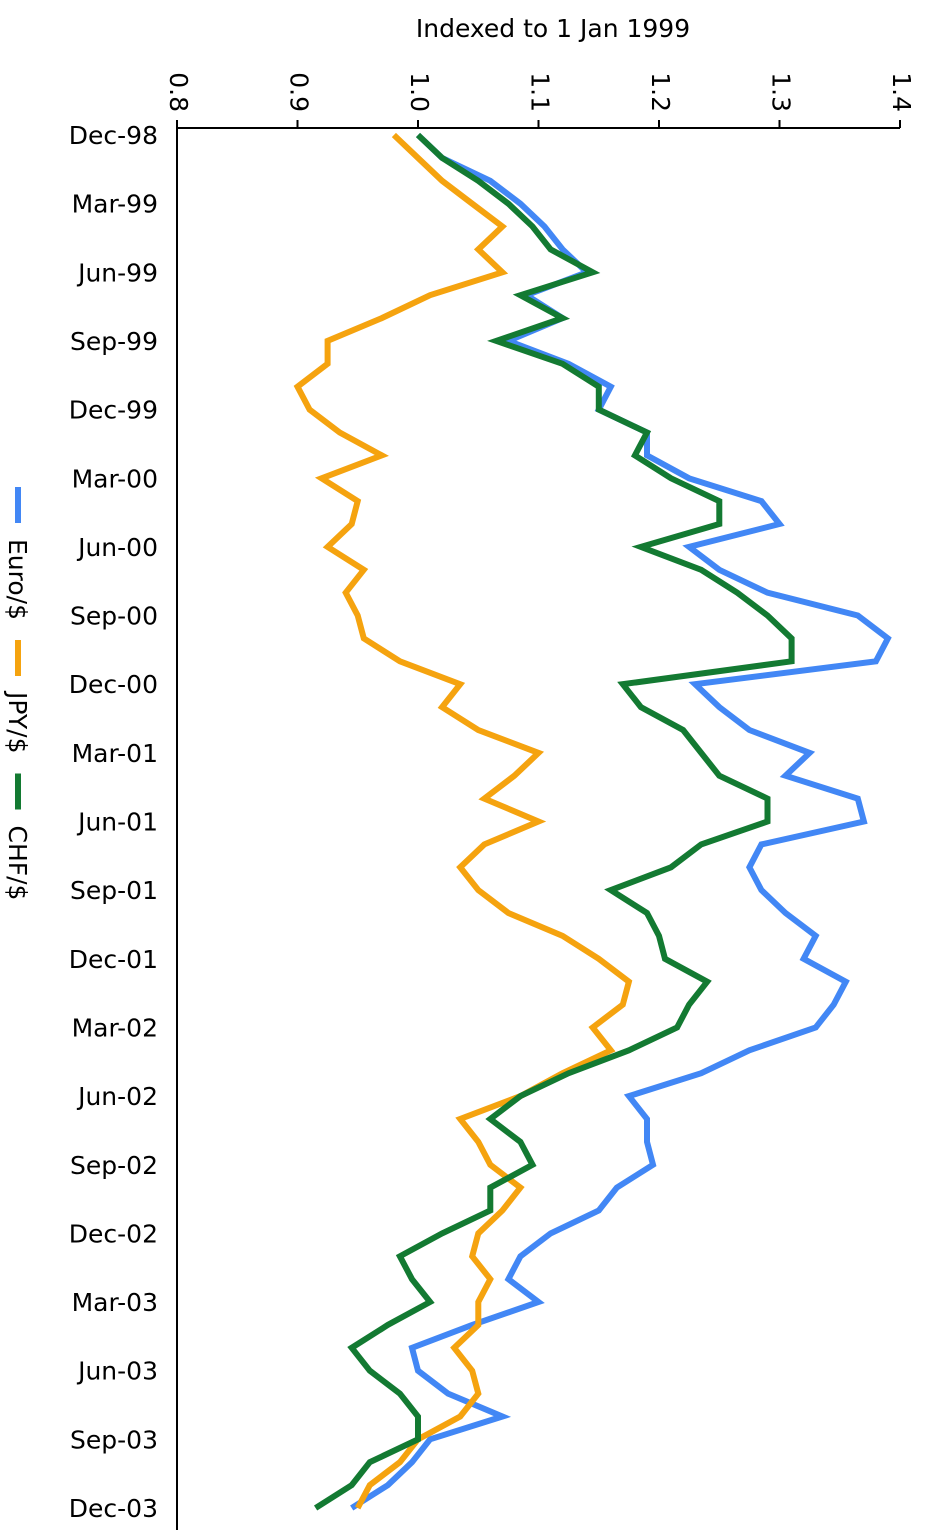 This screenshot has height=1533, width=925. I want to click on y-tick-label: 0.8, so click(178, 92).